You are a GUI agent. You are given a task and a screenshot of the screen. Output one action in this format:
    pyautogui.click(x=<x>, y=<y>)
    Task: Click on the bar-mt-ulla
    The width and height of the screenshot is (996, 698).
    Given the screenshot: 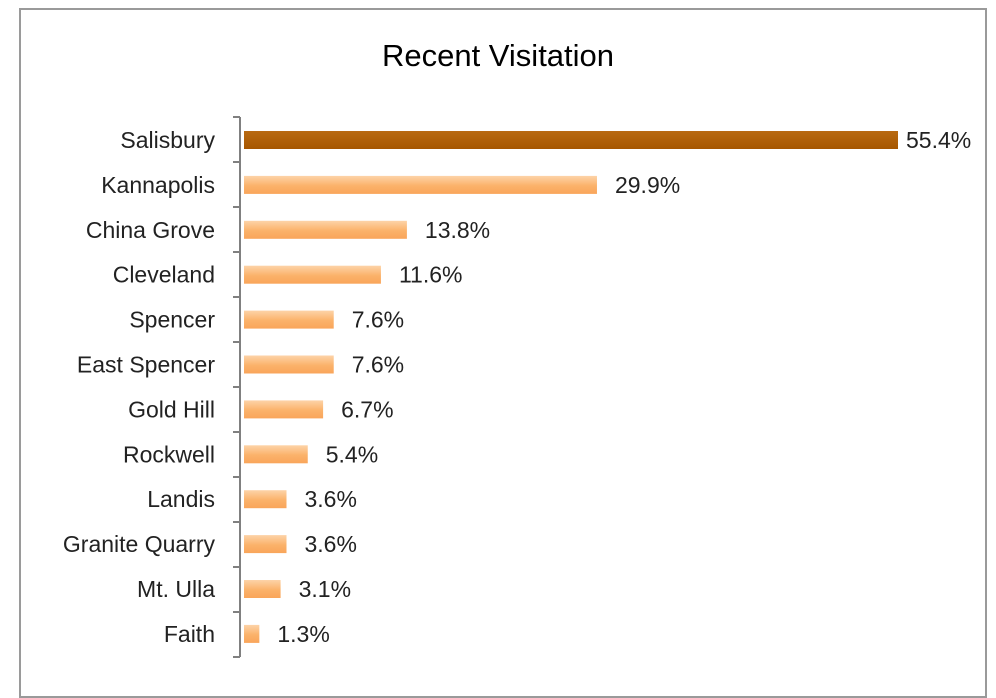 What is the action you would take?
    pyautogui.click(x=262, y=589)
    